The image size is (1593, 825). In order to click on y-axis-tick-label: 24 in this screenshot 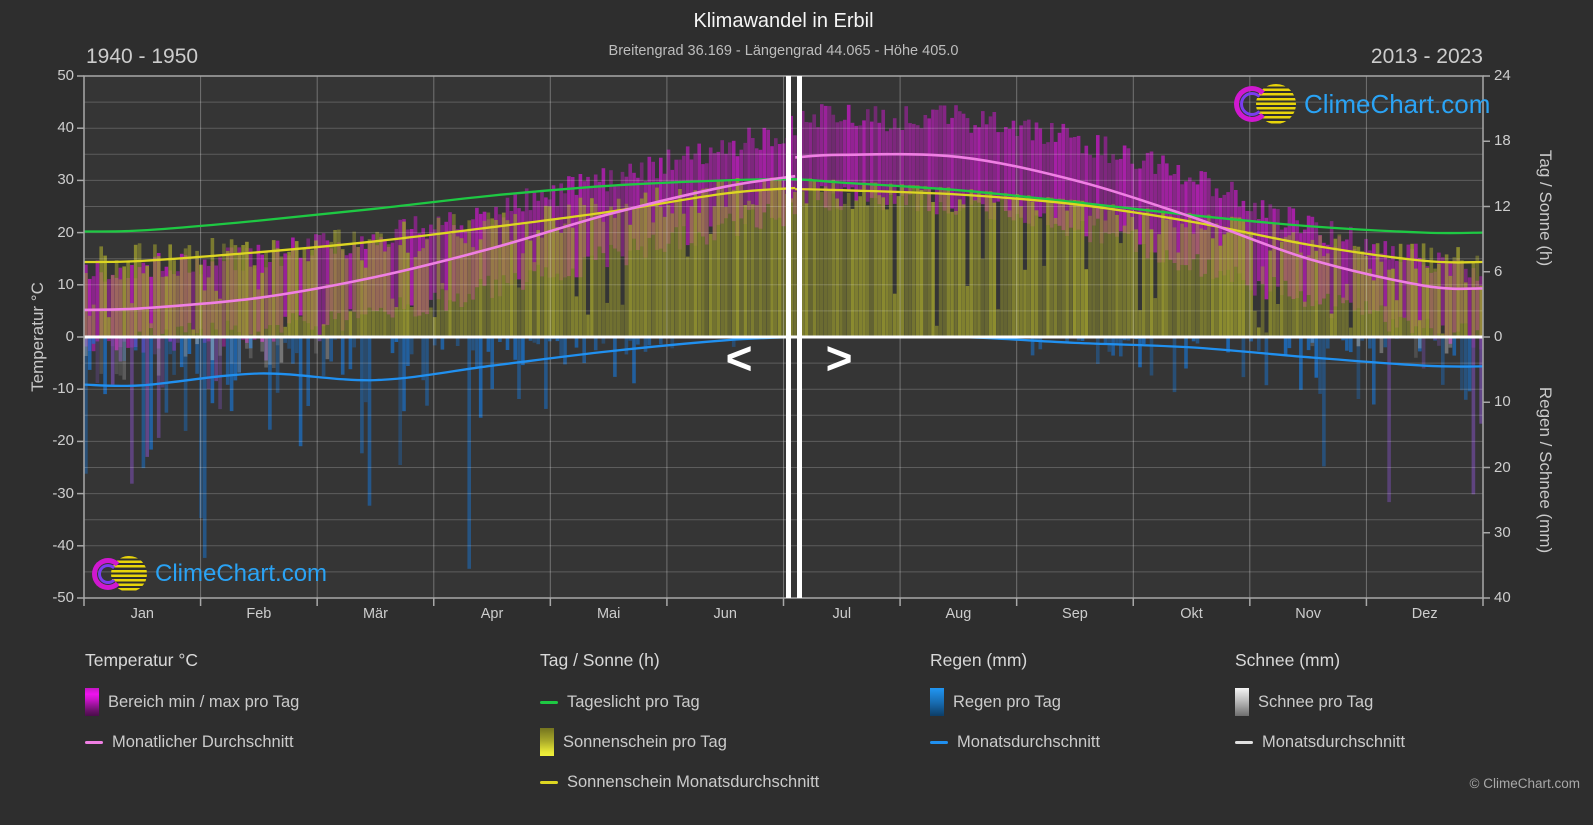, I will do `click(1502, 75)`.